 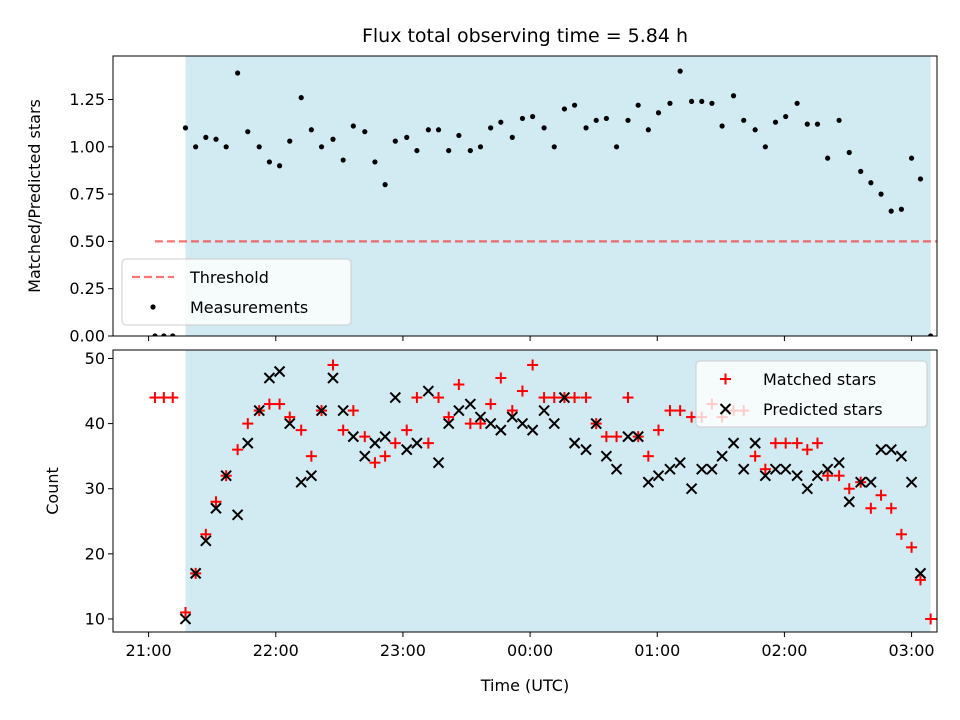 What do you see at coordinates (276, 650) in the screenshot?
I see `x-tick-label: 22:00` at bounding box center [276, 650].